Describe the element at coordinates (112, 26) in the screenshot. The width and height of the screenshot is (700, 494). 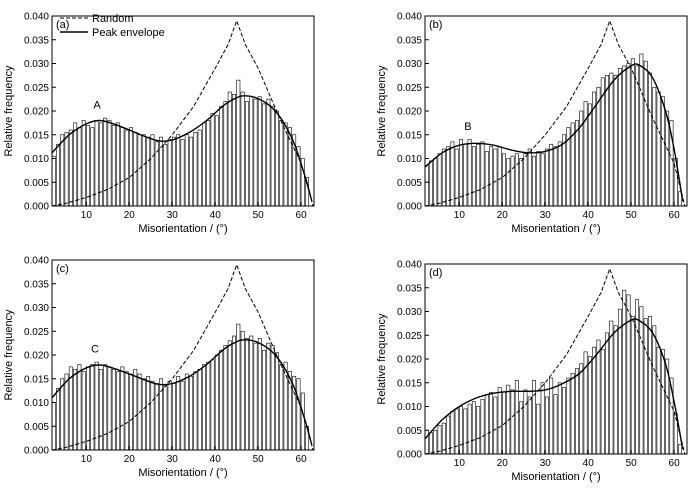
I see `legend: Random Peak envelope` at that location.